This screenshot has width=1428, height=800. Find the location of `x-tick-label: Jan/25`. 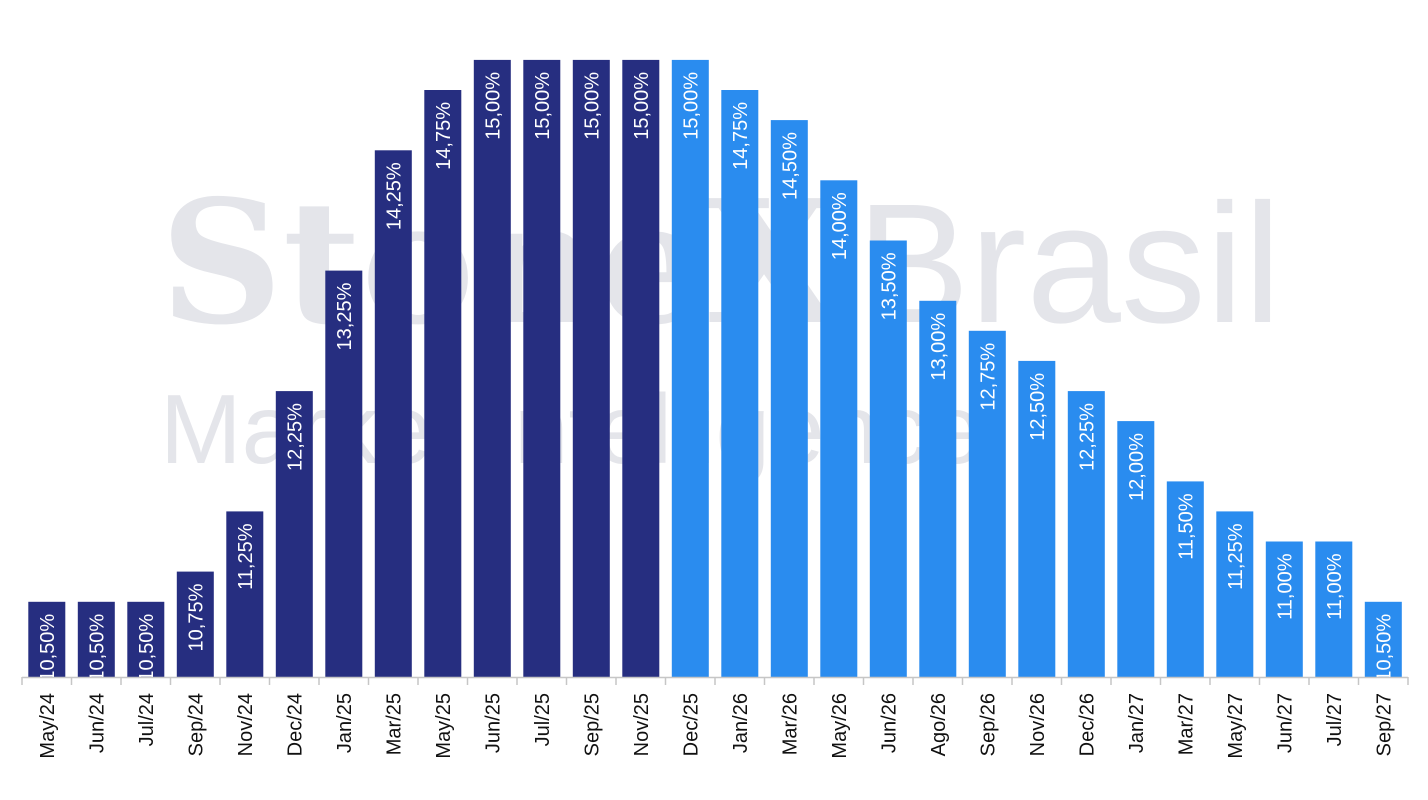

x-tick-label: Jan/25 is located at coordinates (345, 723).